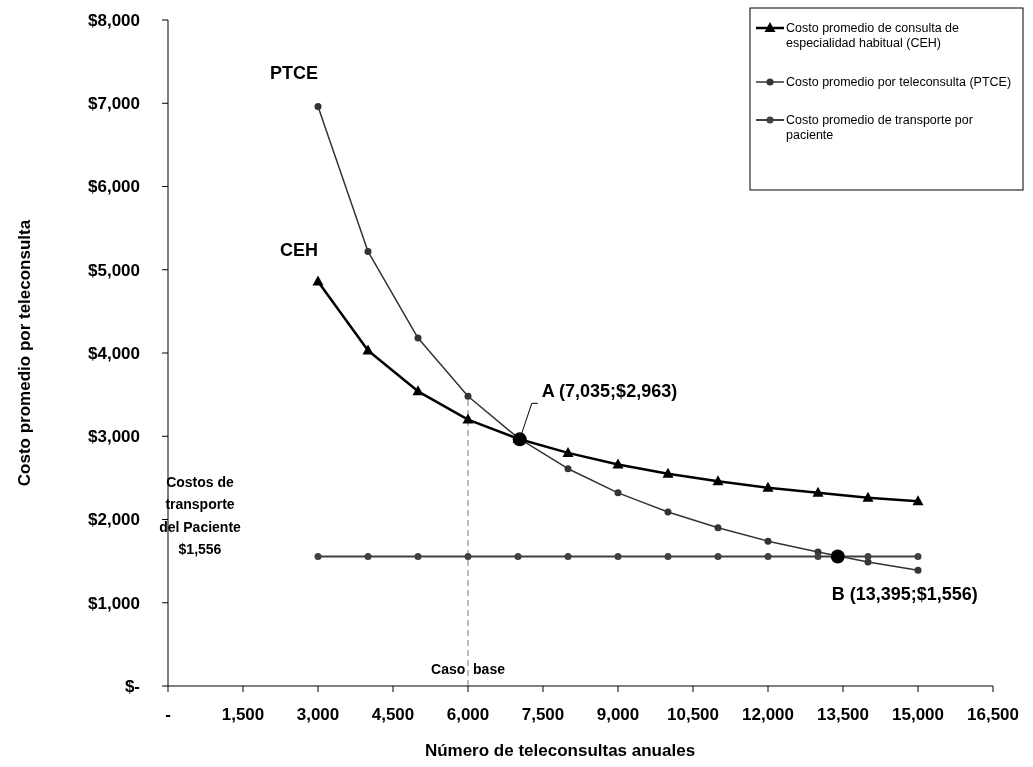 The image size is (1033, 767). What do you see at coordinates (298, 250) in the screenshot?
I see `annotation: CEH` at bounding box center [298, 250].